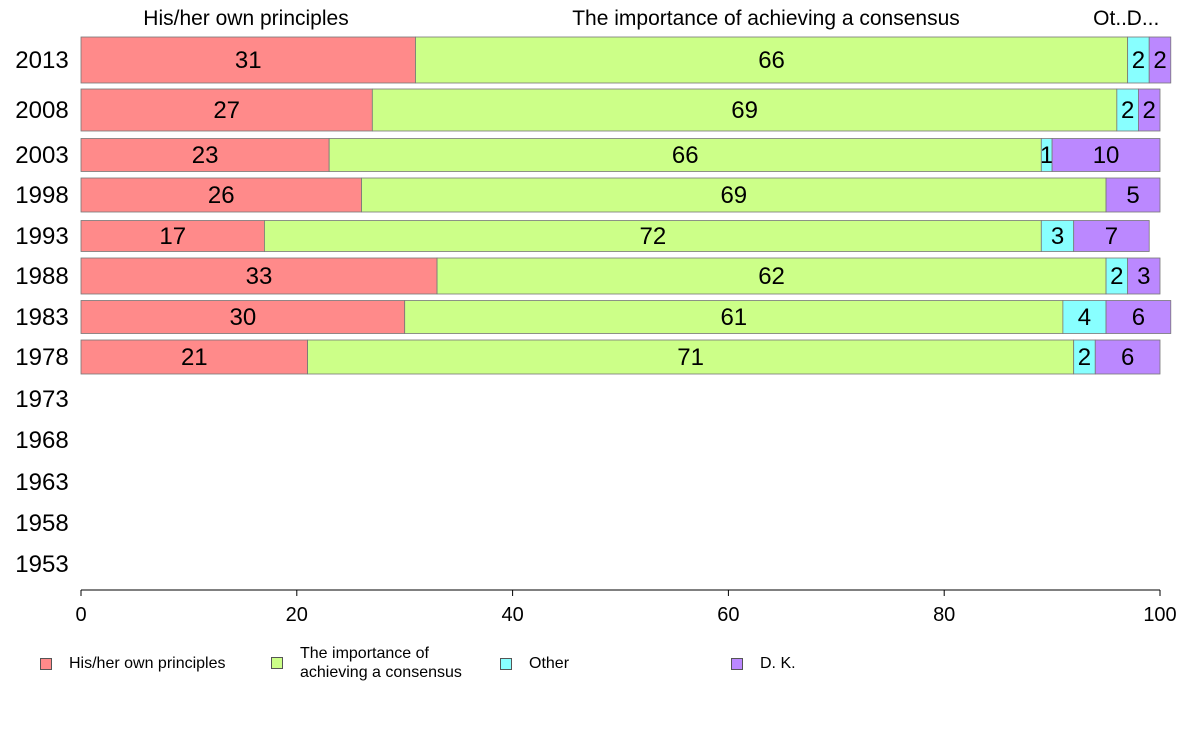 Image resolution: width=1188 pixels, height=736 pixels. I want to click on legend-item-consensus: The importance of achieving a consensus, so click(380, 663).